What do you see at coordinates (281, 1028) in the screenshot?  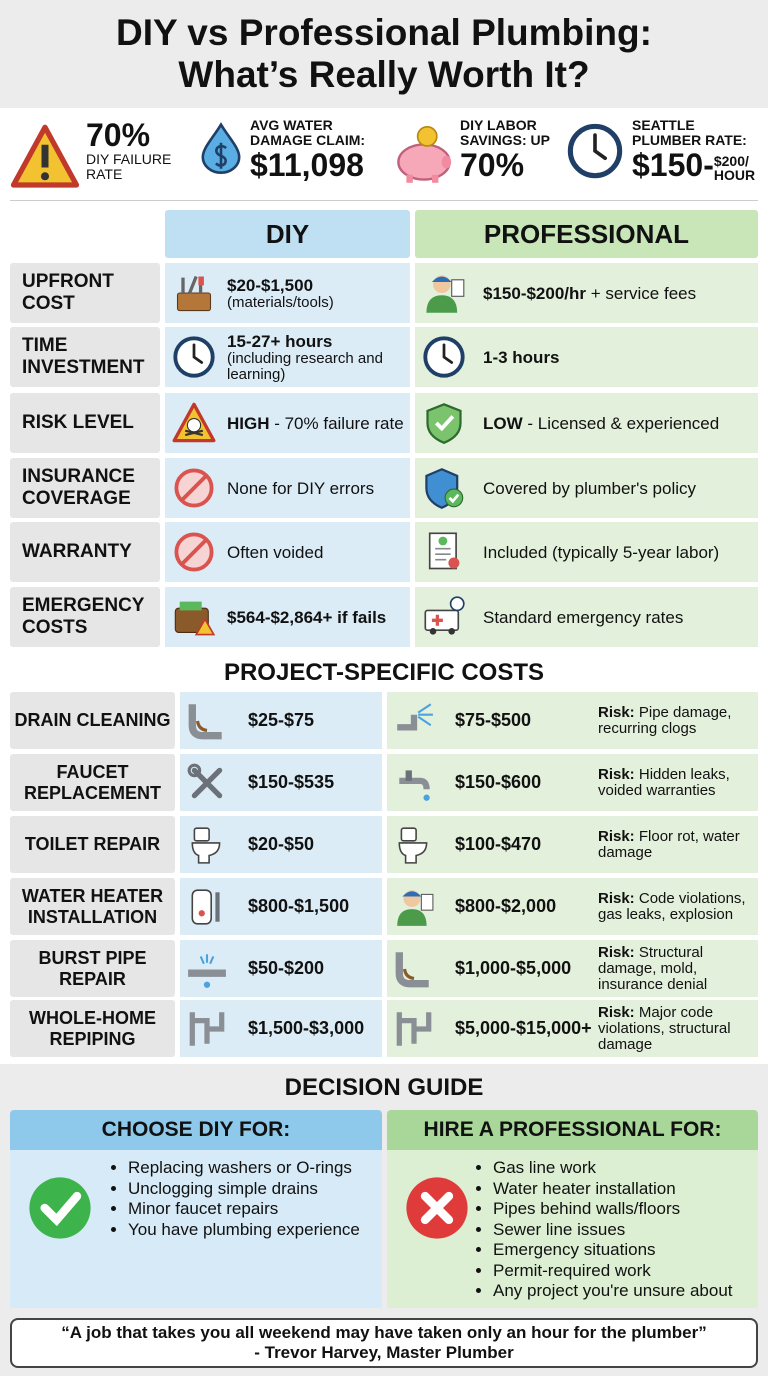 I see `project-diy: $1,500-$3,000` at bounding box center [281, 1028].